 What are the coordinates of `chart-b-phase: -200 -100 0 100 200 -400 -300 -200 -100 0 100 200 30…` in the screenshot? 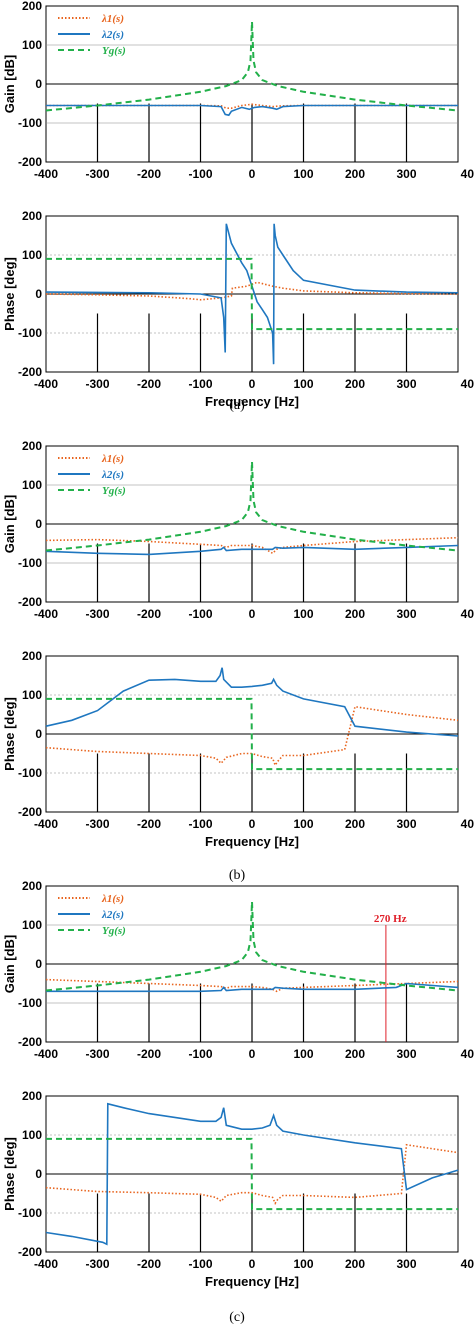 It's located at (238, 749).